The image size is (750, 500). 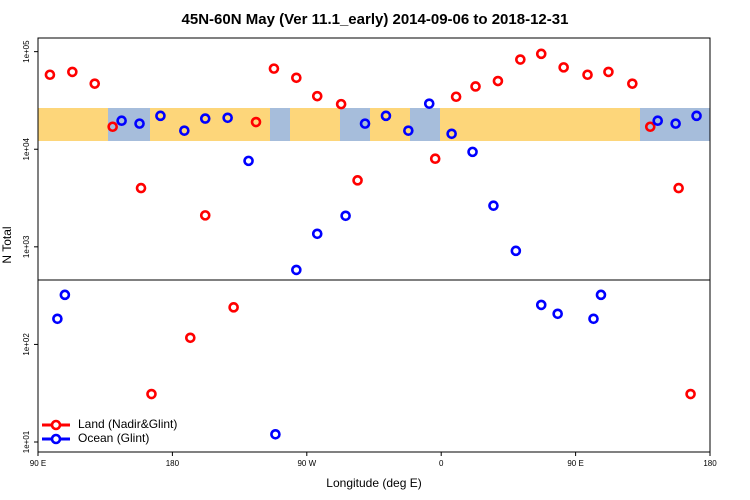 What do you see at coordinates (374, 124) in the screenshot?
I see `map-band` at bounding box center [374, 124].